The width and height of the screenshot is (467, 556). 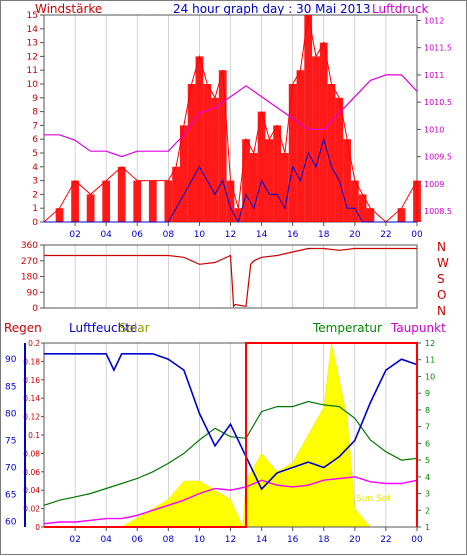 I want to click on direction-axis-label: 180, so click(x=29, y=278).